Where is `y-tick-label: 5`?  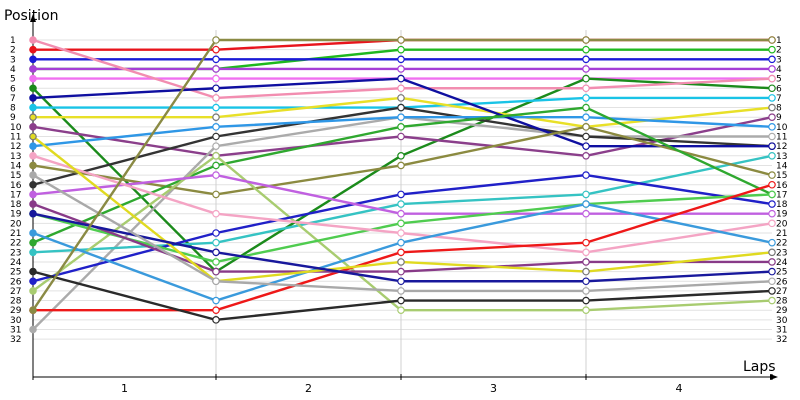 y-tick-label: 5 is located at coordinates (779, 80).